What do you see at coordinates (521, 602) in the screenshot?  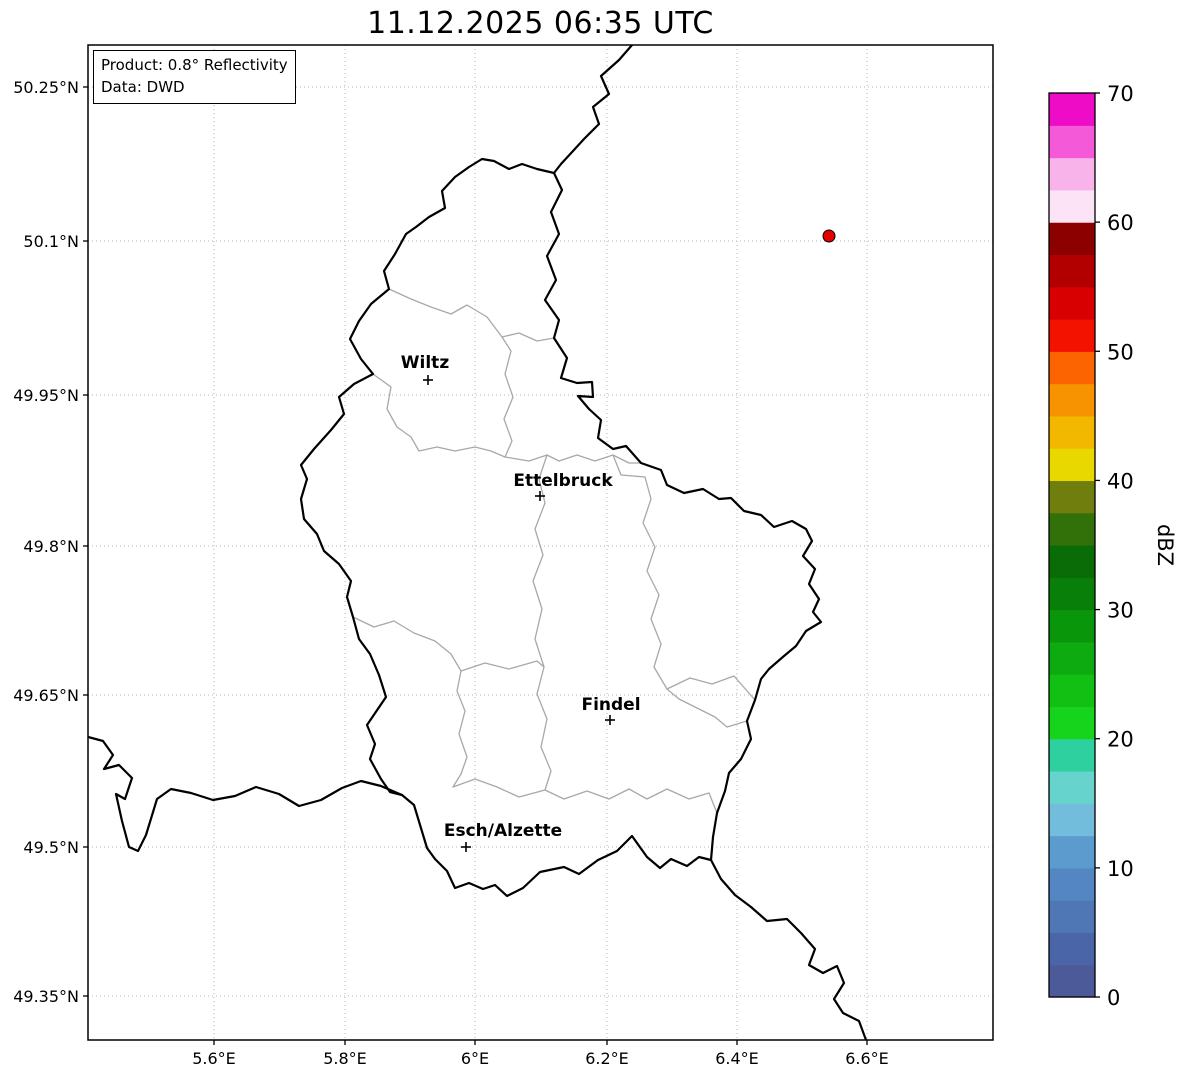 I see `cities-group: Wiltz Ettelbruck Findel Esch/Alzette` at bounding box center [521, 602].